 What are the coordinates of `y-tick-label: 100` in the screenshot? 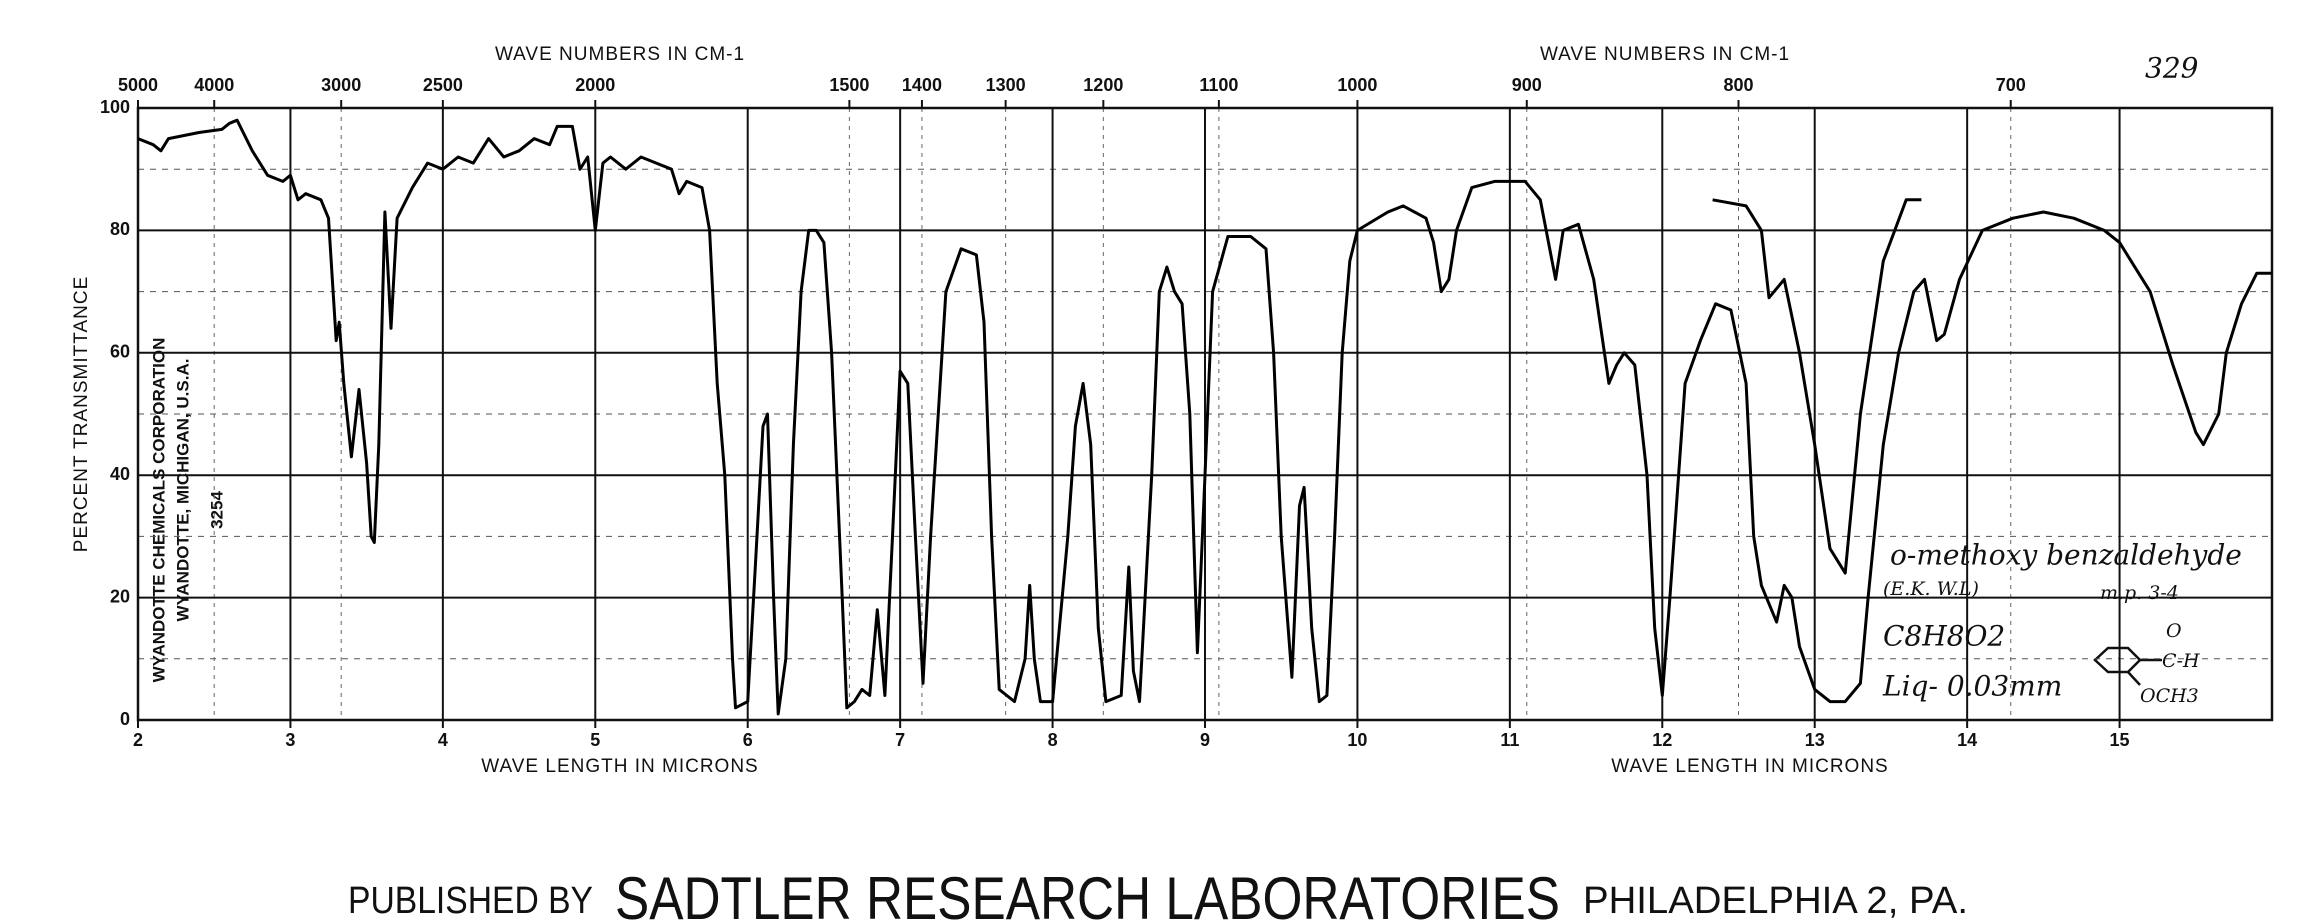 It's located at (115, 107).